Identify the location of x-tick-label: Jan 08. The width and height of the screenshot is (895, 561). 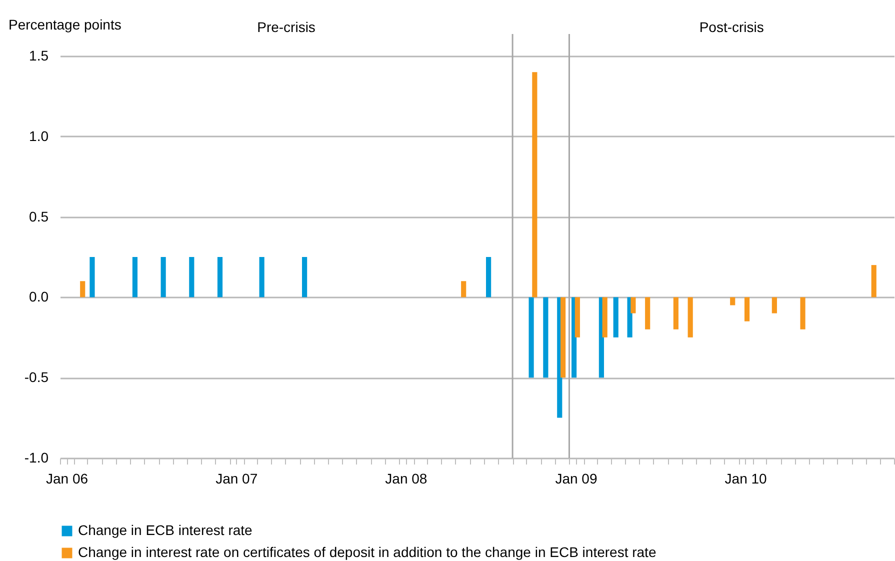
(406, 478).